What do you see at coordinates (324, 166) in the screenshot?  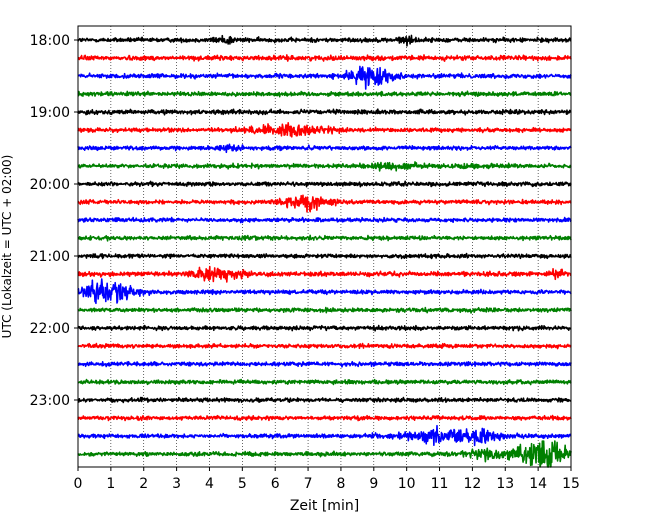 I see `trace-1945` at bounding box center [324, 166].